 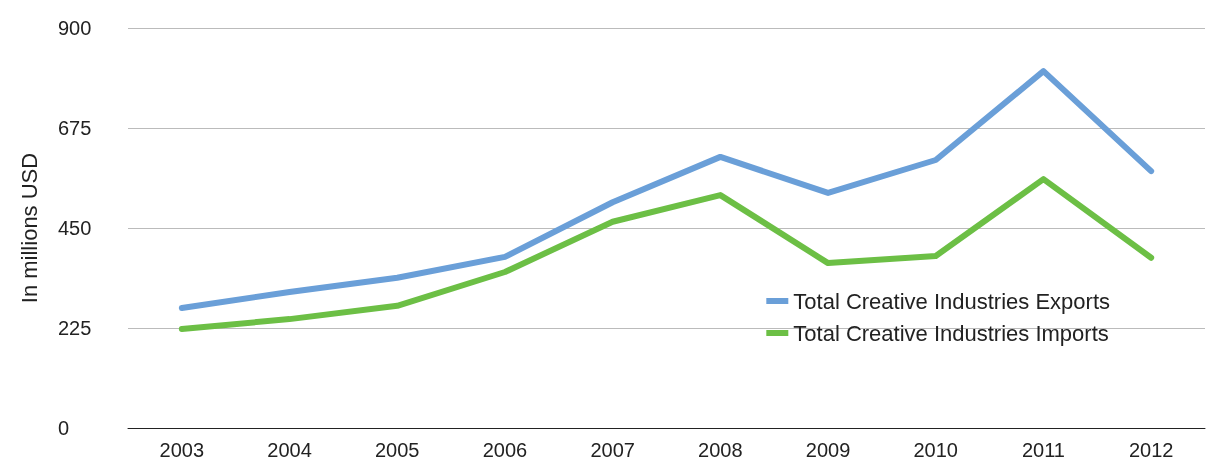 What do you see at coordinates (289, 450) in the screenshot?
I see `x-tick-label: 2004` at bounding box center [289, 450].